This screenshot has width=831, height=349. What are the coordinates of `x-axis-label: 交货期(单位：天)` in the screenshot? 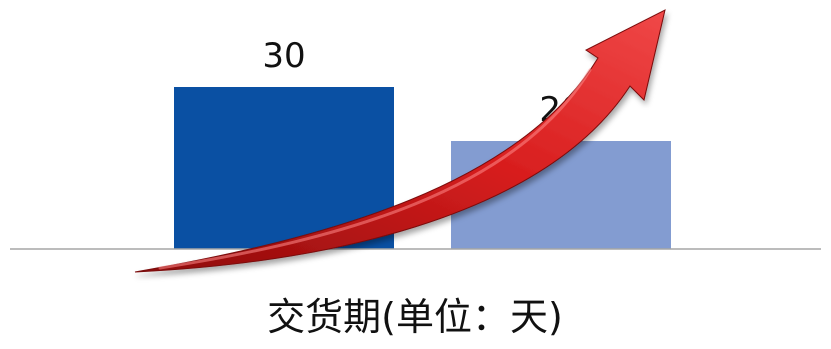 It's located at (415, 317).